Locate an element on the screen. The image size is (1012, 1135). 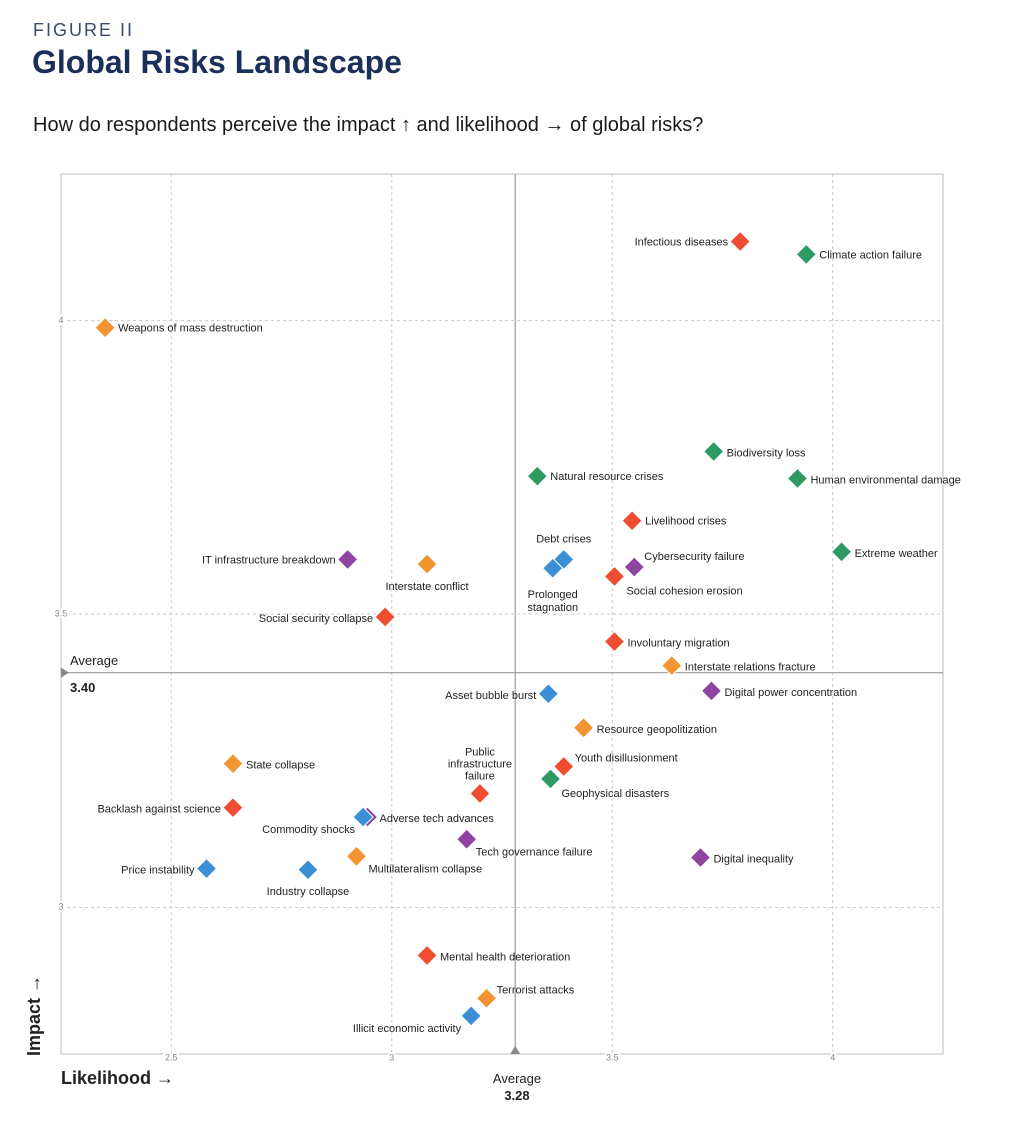
data-point-label: Backlash against science is located at coordinates (159, 810).